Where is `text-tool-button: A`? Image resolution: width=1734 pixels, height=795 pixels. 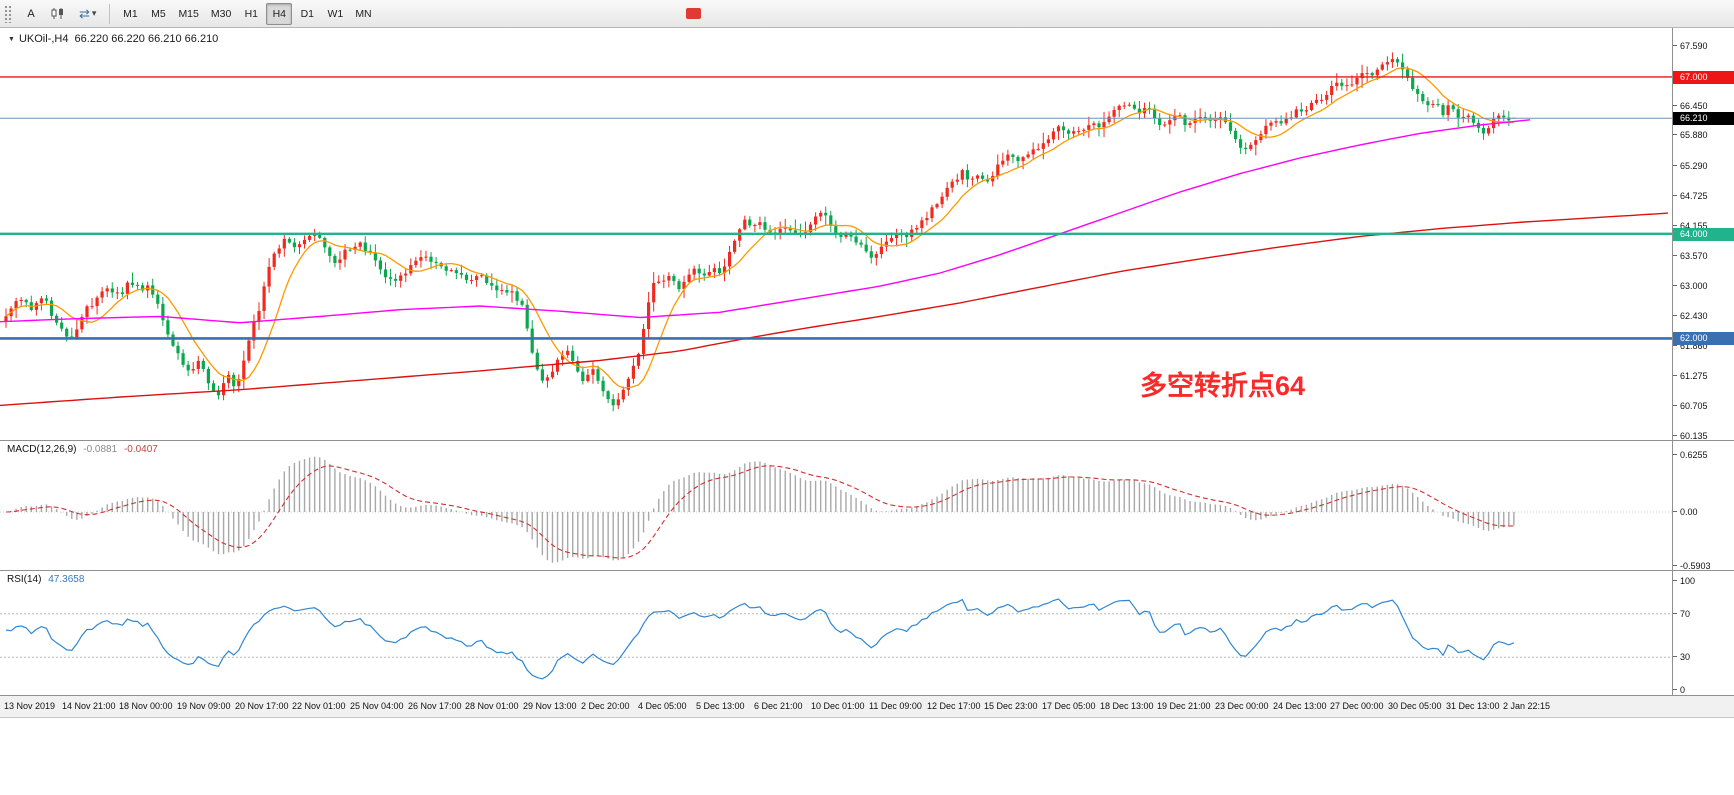 text-tool-button: A is located at coordinates (31, 14).